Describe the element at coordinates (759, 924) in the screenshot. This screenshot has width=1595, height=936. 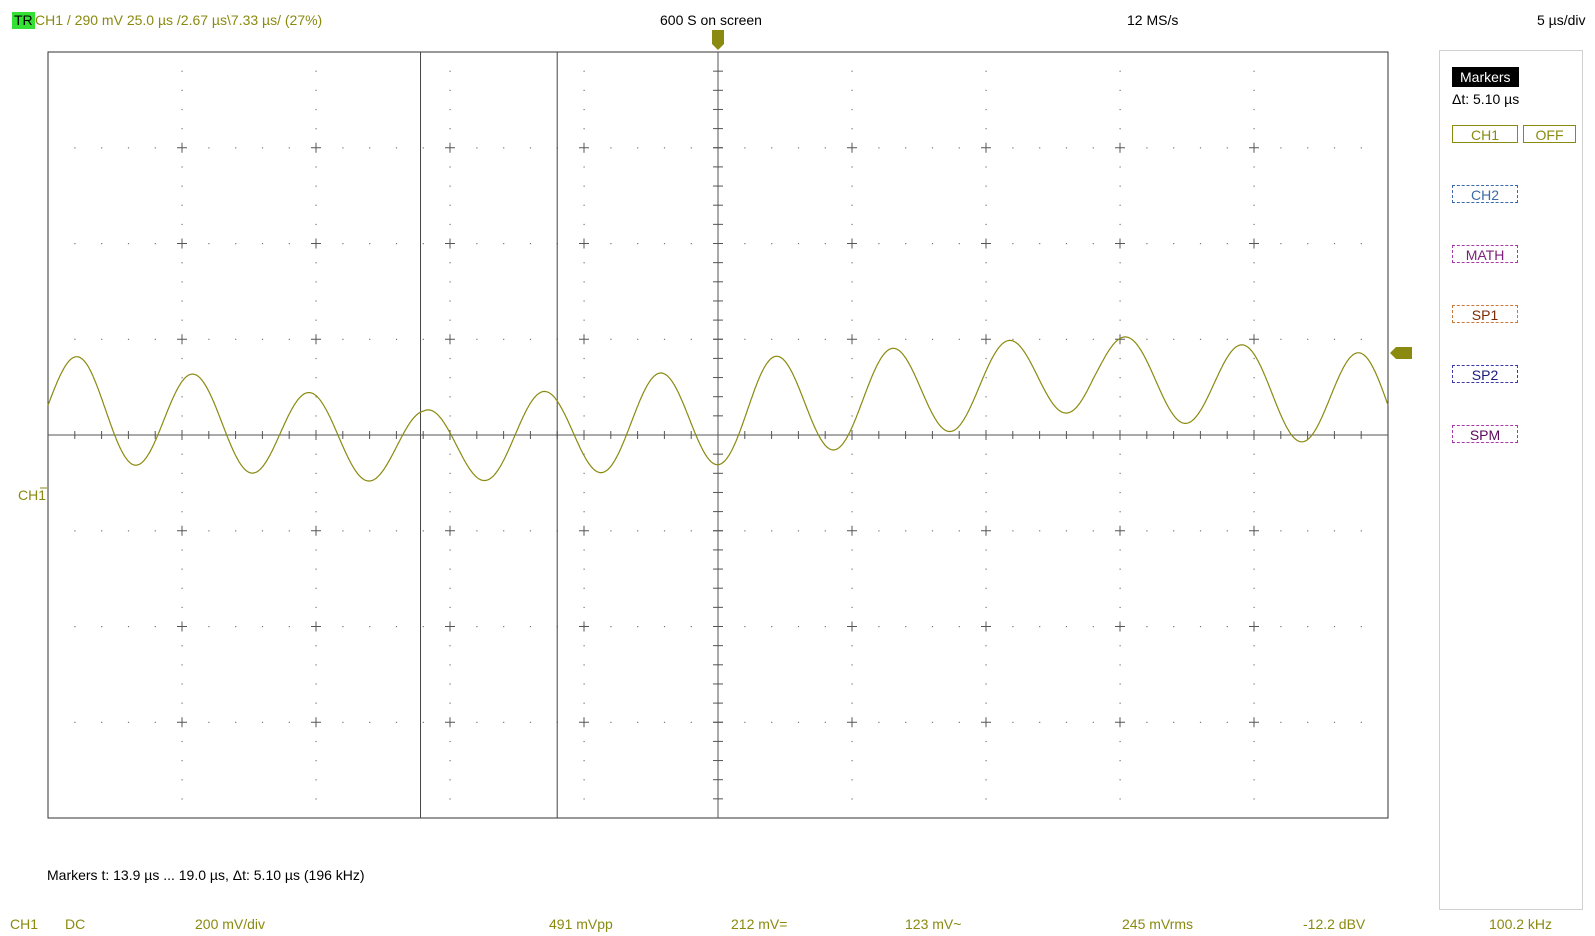
I see `measurement-vdc: 212 mV=` at that location.